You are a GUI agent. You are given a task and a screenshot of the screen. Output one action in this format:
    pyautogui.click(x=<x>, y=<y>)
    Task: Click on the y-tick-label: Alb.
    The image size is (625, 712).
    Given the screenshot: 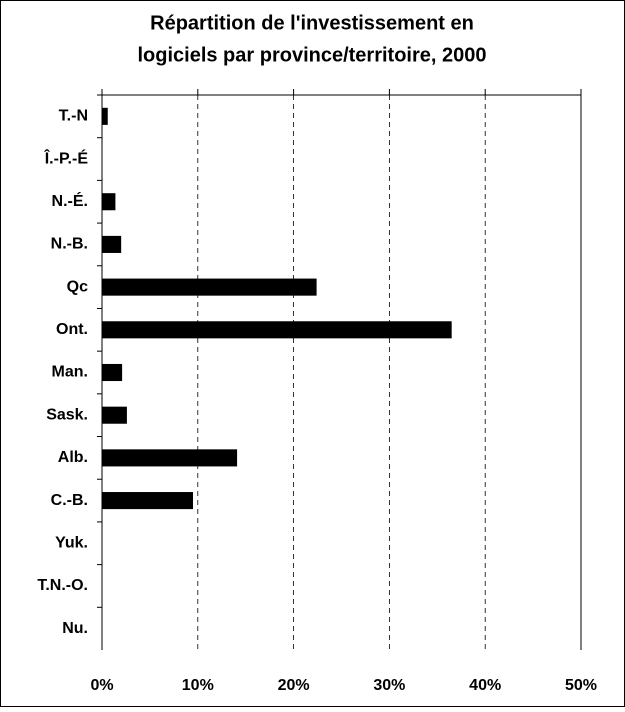 What is the action you would take?
    pyautogui.click(x=73, y=457)
    